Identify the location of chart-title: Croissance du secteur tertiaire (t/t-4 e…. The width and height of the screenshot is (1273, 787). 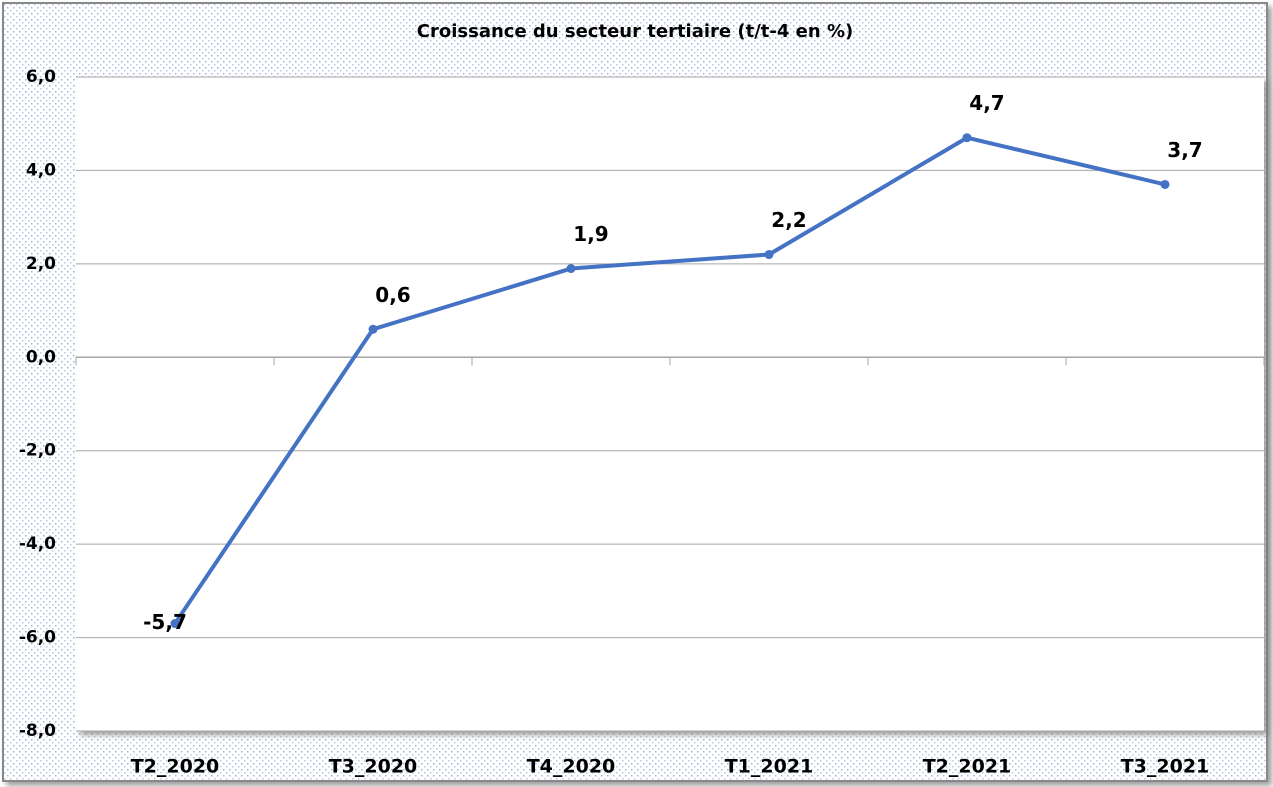
(635, 31).